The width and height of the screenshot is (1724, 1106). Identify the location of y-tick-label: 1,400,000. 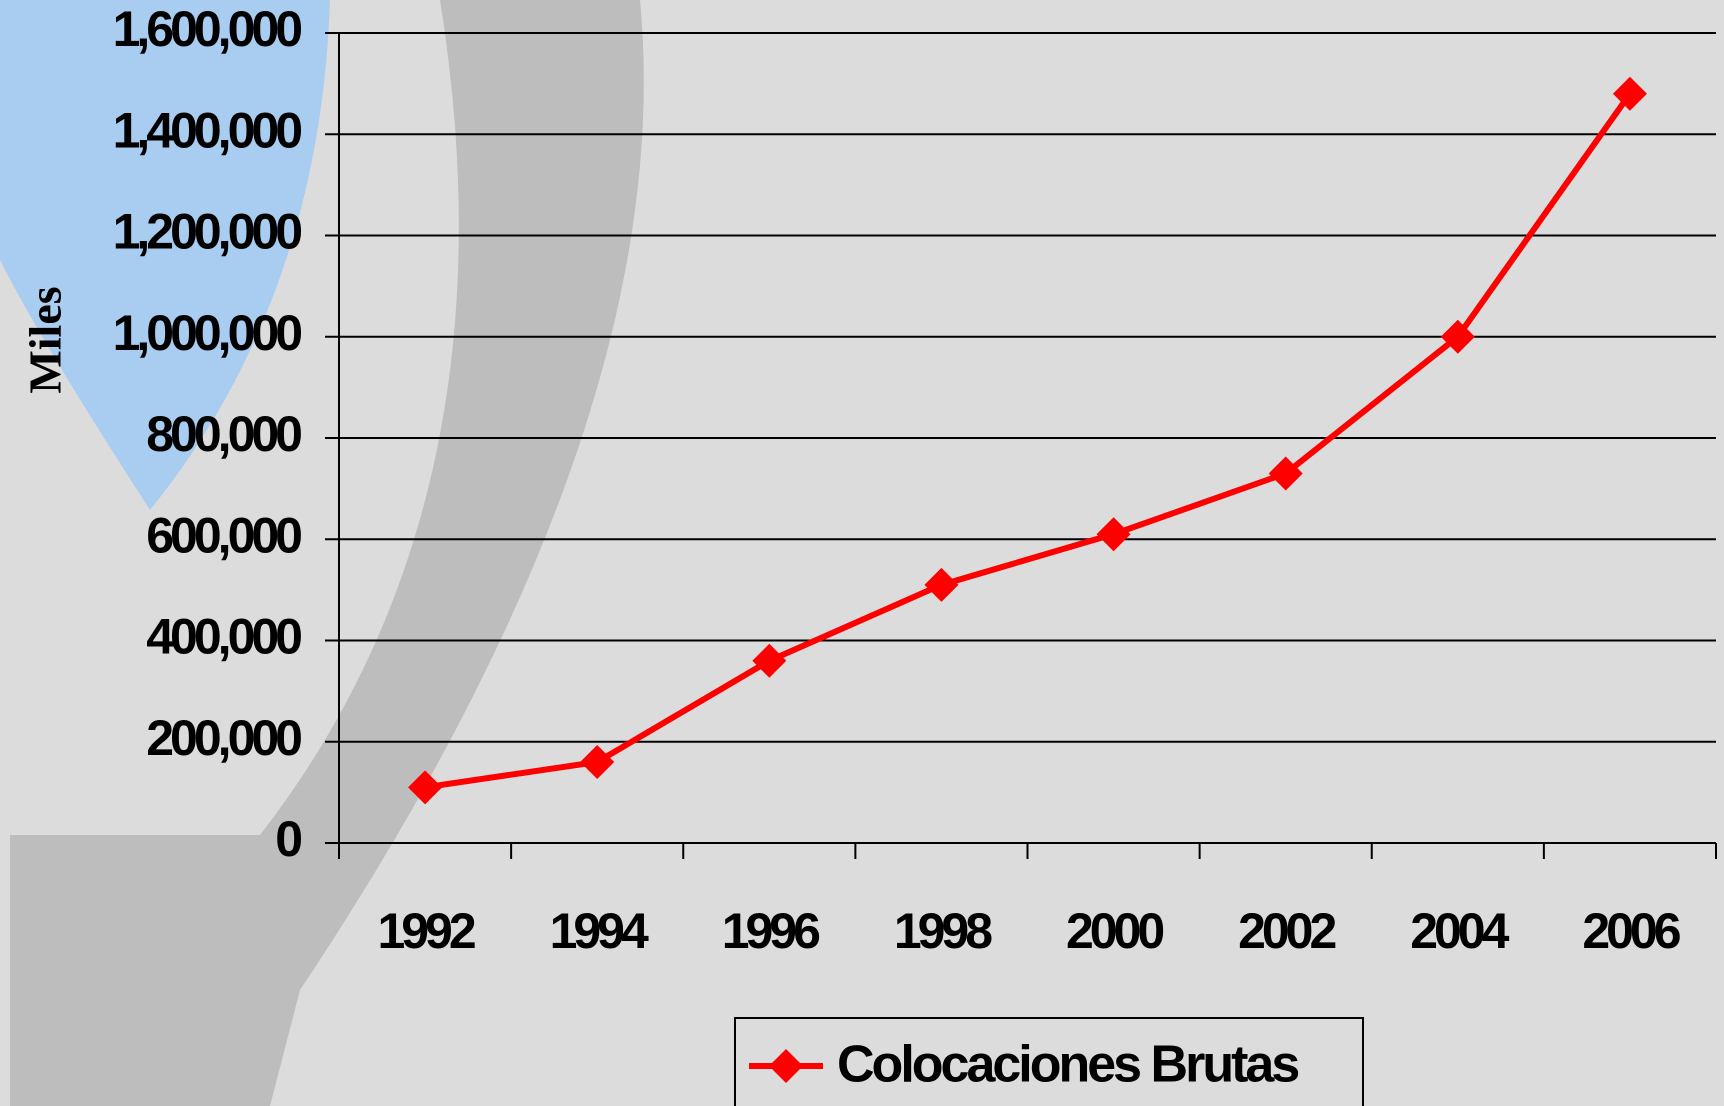
(207, 130).